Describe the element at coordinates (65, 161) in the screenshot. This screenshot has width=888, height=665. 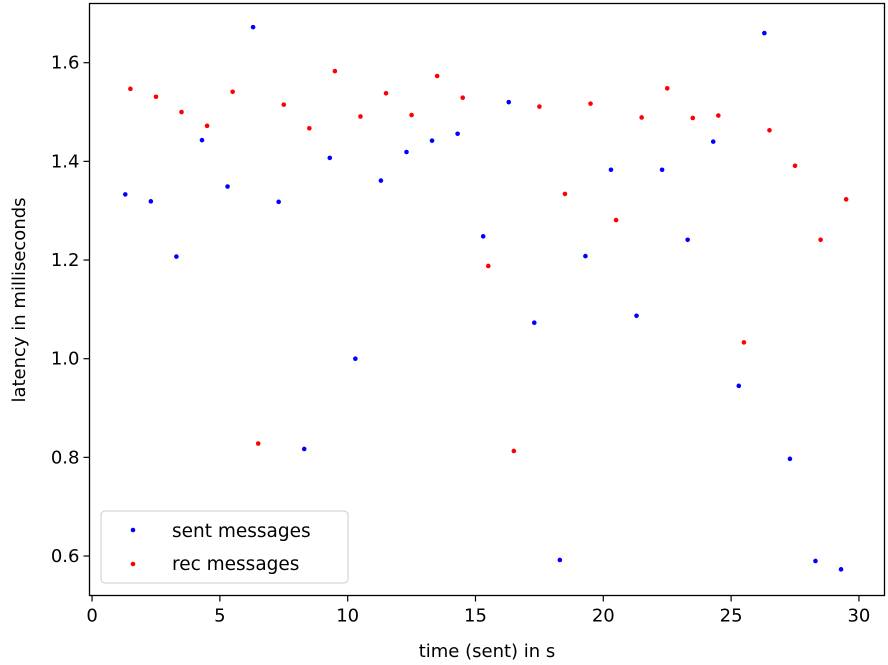
I see `y-tick-label: 1.4` at that location.